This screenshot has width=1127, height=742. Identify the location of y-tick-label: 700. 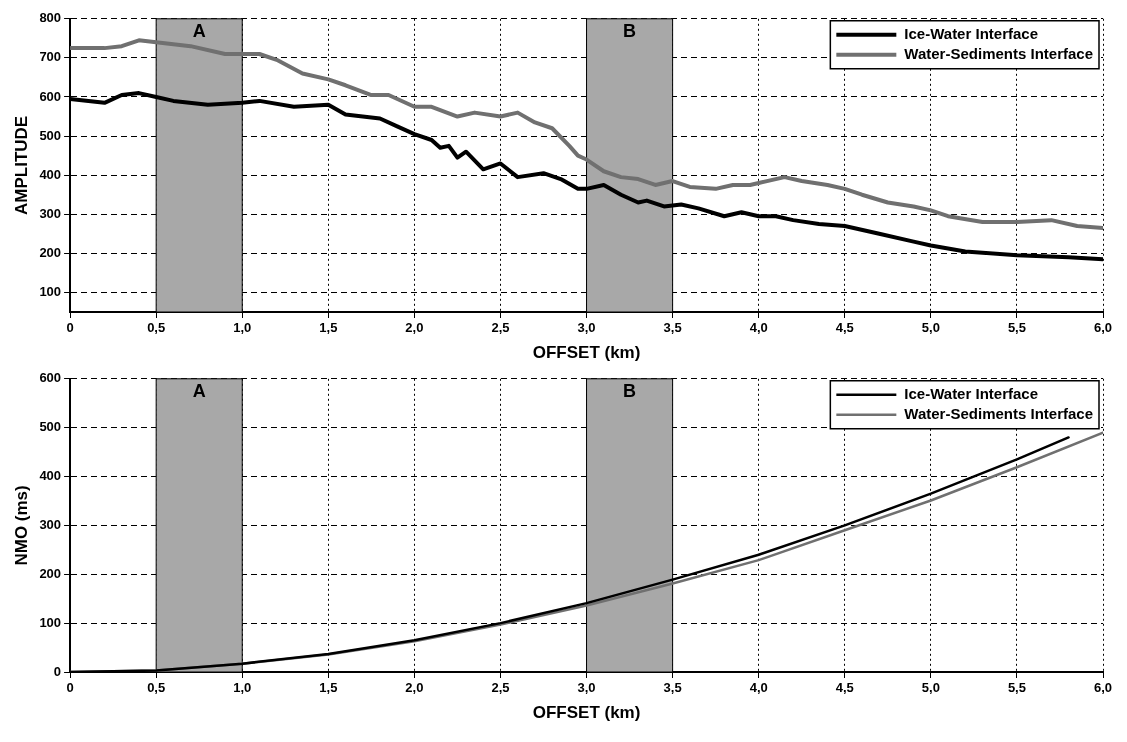
(50, 57).